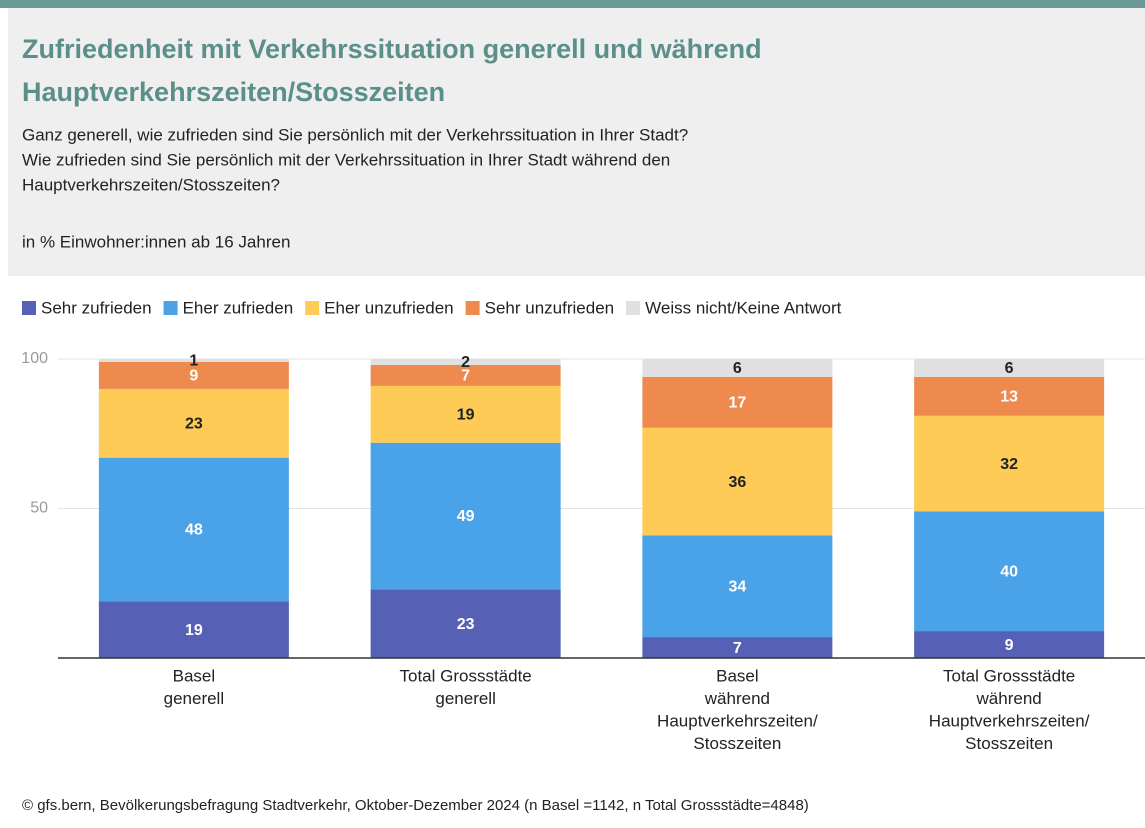  I want to click on subtitle: Hauptverkehrszeiten/Stosszeiten?, so click(151, 184).